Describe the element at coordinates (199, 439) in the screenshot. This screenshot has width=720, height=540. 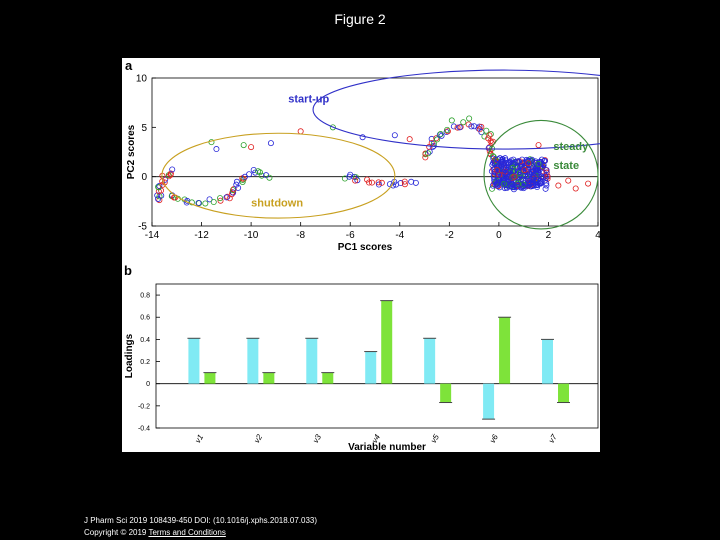
I see `category-label-v1: v1` at that location.